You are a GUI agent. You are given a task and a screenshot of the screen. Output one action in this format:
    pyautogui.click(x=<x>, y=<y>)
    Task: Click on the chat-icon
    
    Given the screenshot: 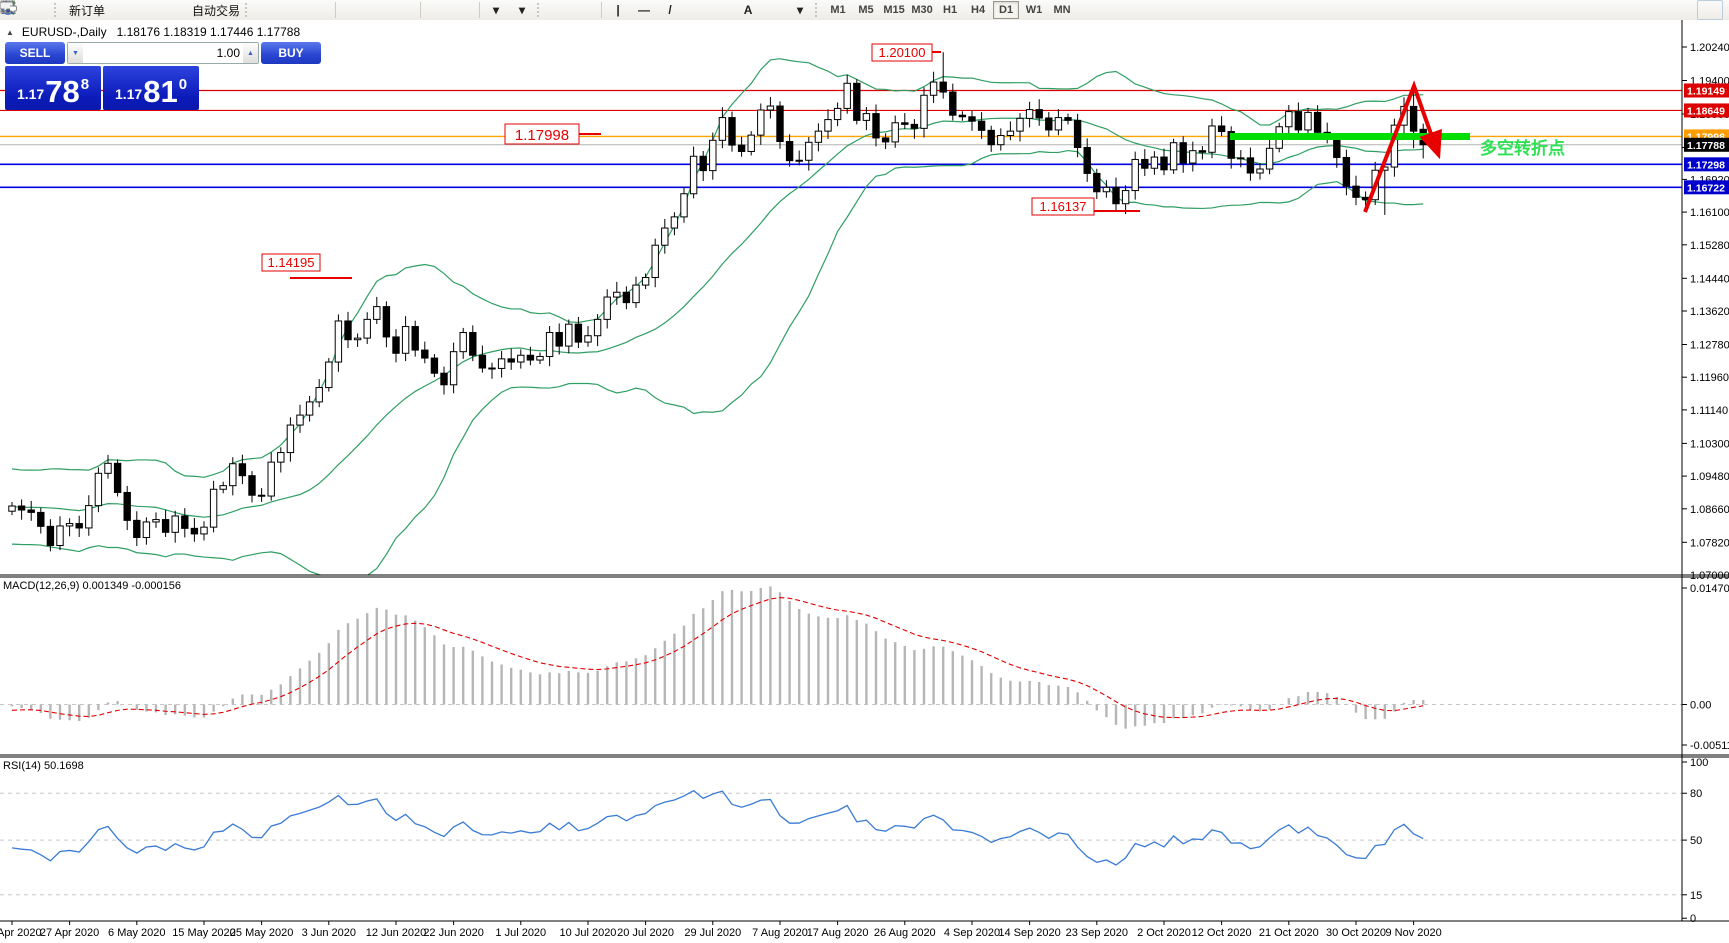 What is the action you would take?
    pyautogui.click(x=861, y=10)
    